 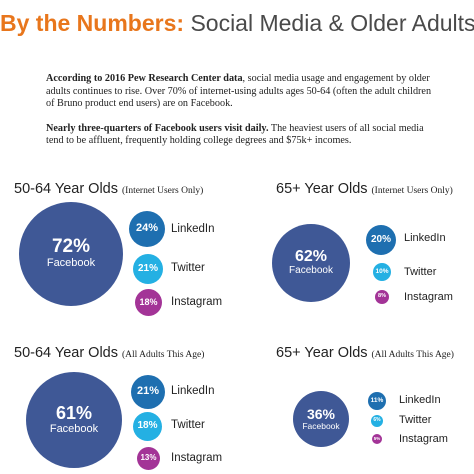 What do you see at coordinates (92, 23) in the screenshot?
I see `title-highlight: By the Numbers:` at bounding box center [92, 23].